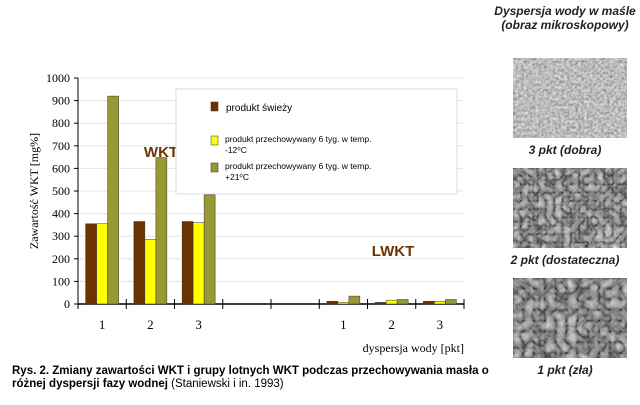  Describe the element at coordinates (393, 251) in the screenshot. I see `group-label-lwkt: LWKT` at that location.